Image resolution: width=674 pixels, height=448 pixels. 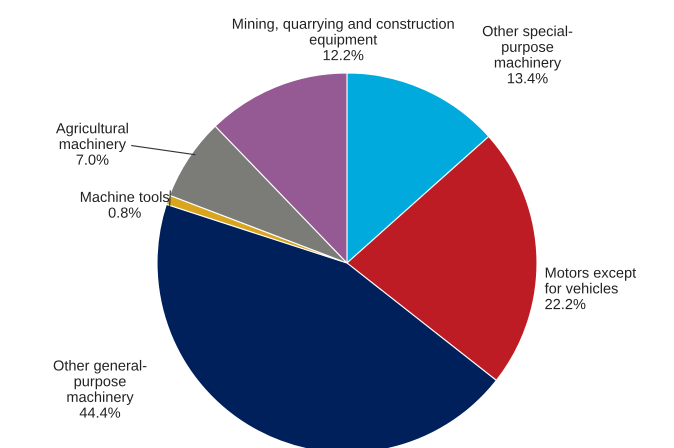 I want to click on slice-label: Machine tools, so click(x=125, y=196).